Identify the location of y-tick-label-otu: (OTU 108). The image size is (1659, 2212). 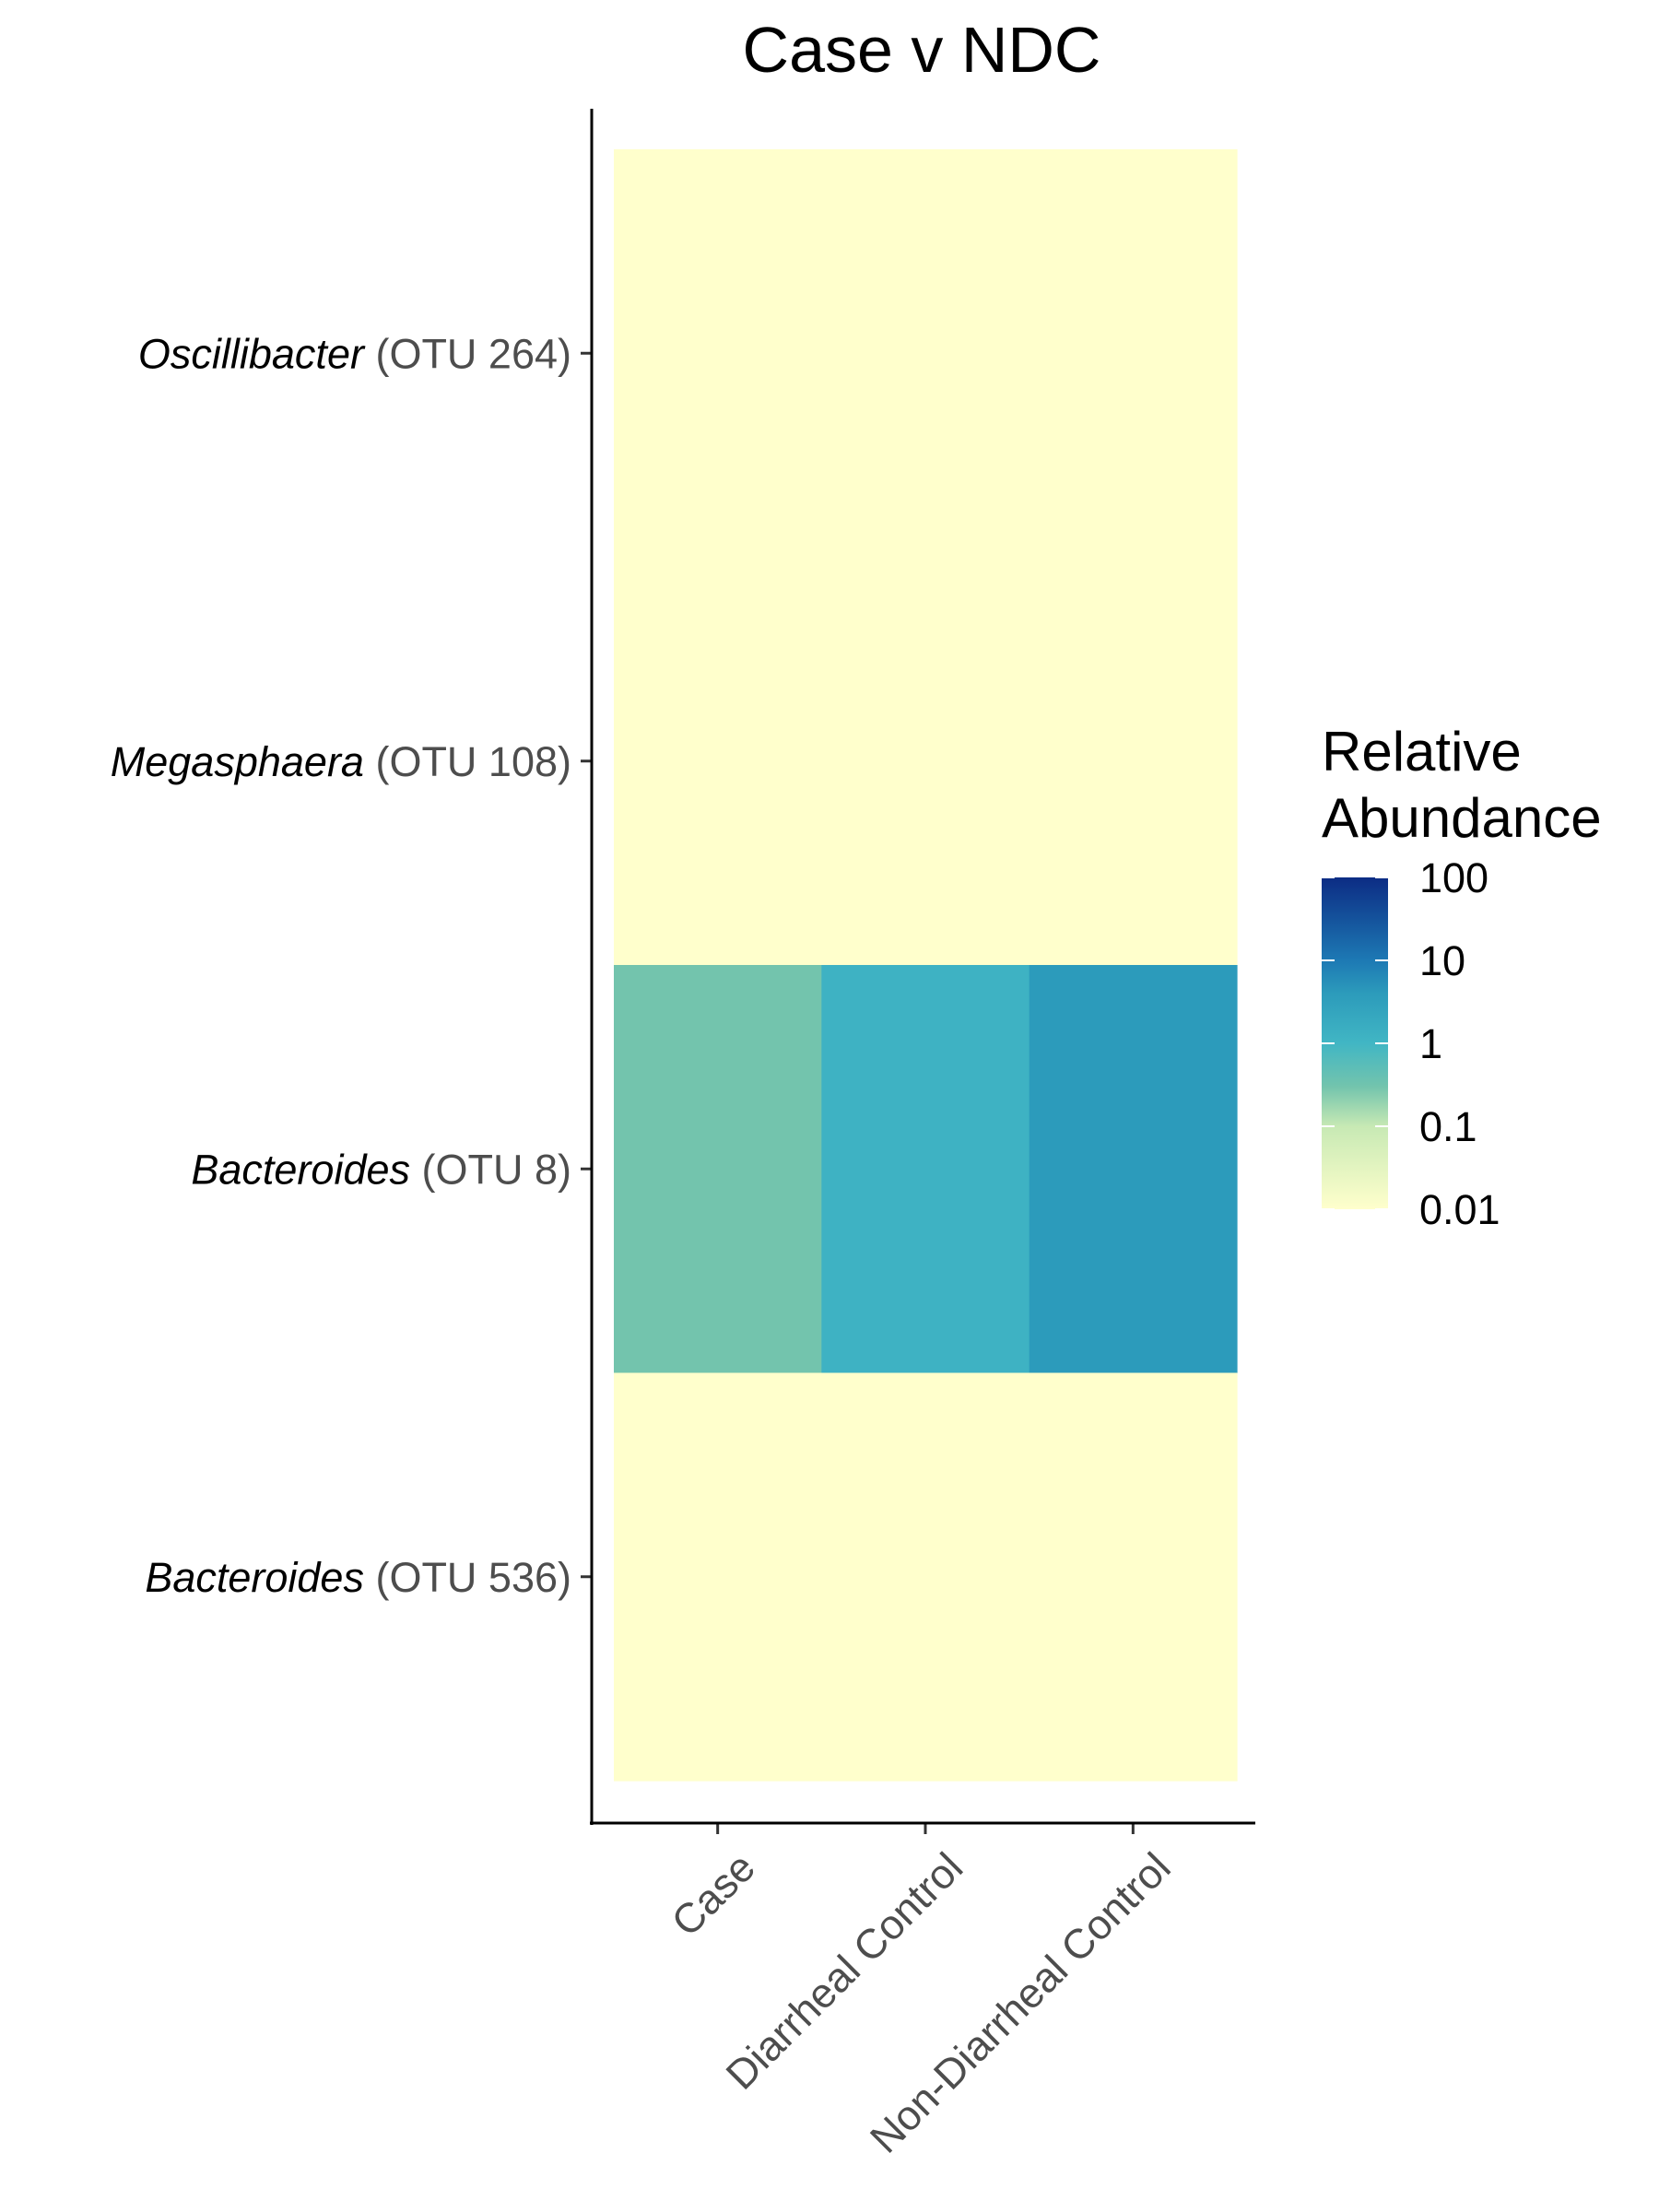
(467, 761).